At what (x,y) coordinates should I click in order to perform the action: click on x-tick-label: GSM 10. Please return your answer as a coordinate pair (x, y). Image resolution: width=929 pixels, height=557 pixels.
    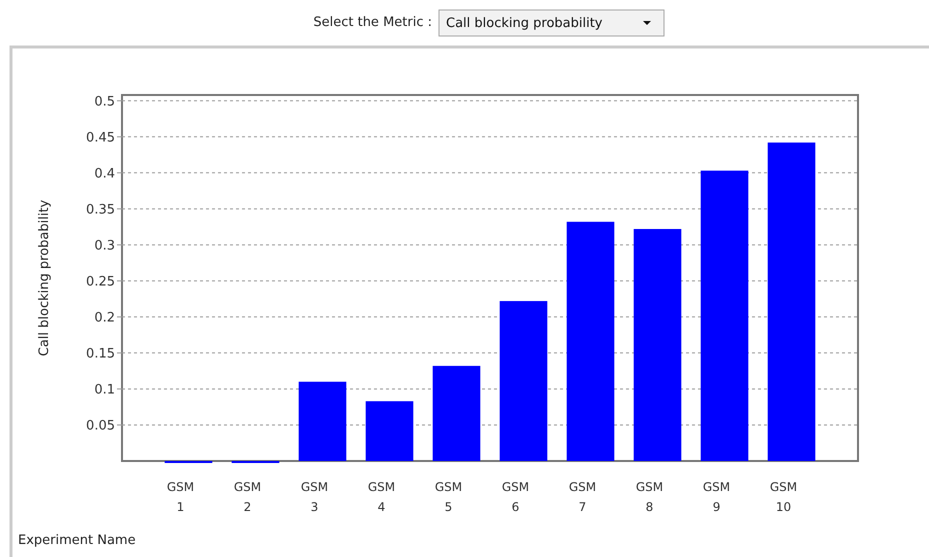
    Looking at the image, I should click on (784, 497).